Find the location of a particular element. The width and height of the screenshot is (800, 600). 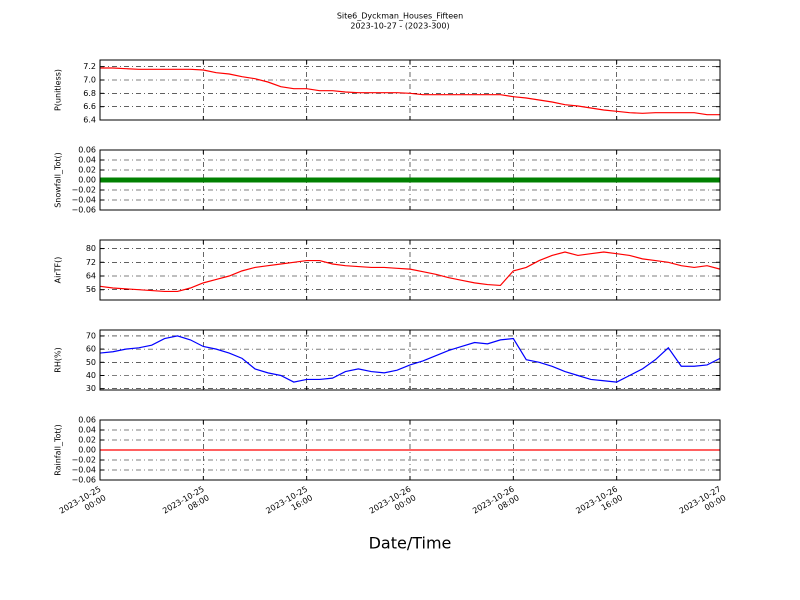

y-tick-label: 50 is located at coordinates (91, 362).